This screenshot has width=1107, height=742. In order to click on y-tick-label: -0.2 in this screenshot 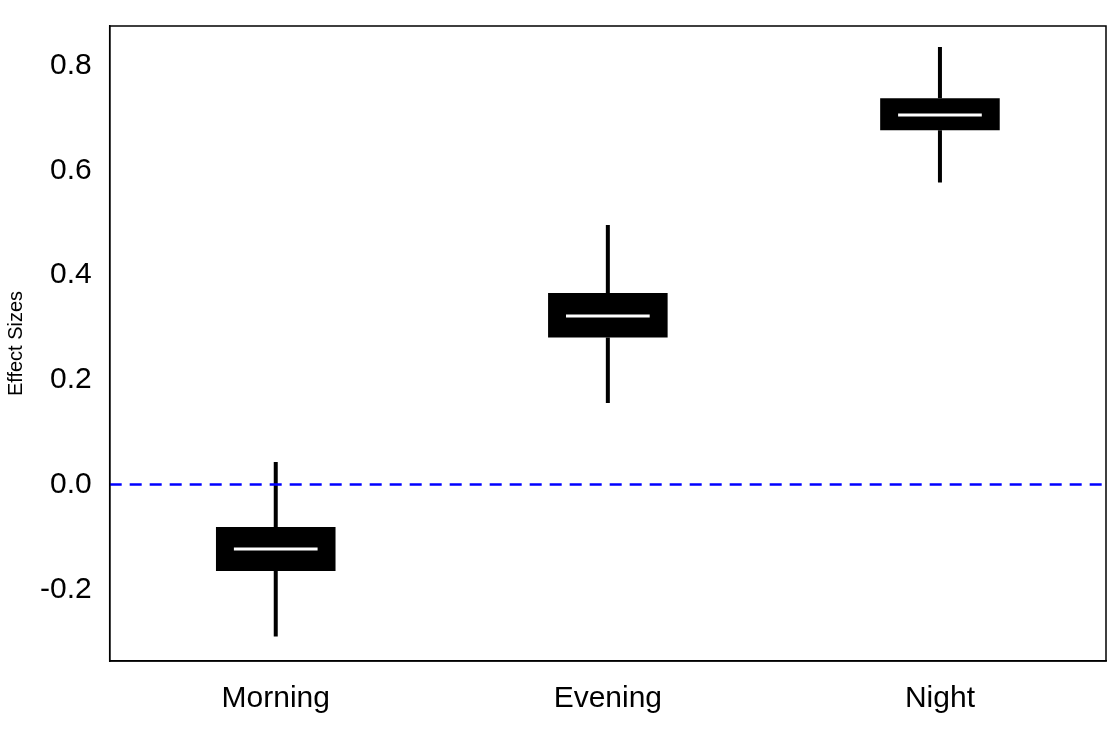, I will do `click(65, 587)`.